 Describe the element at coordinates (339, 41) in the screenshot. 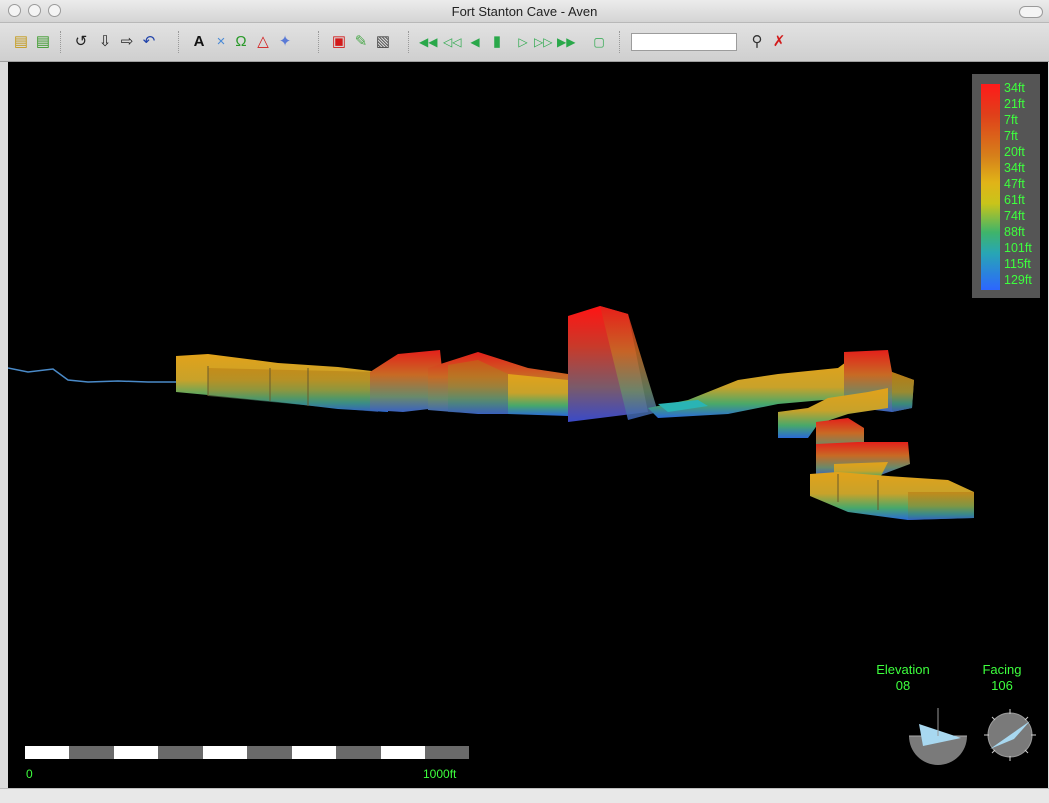

I see `box-icon: ▣` at that location.